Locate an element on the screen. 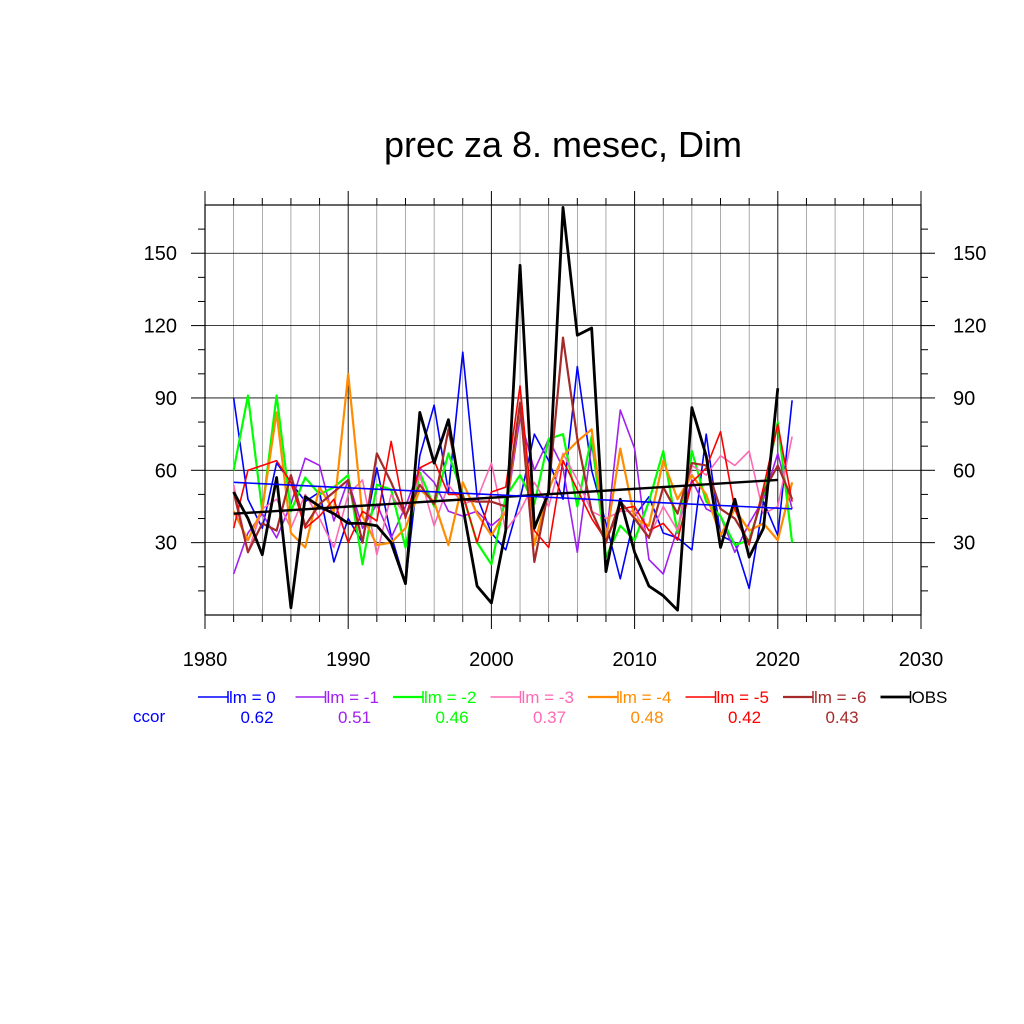 The width and height of the screenshot is (1024, 1024). x-tick-label: 2000 is located at coordinates (491, 660).